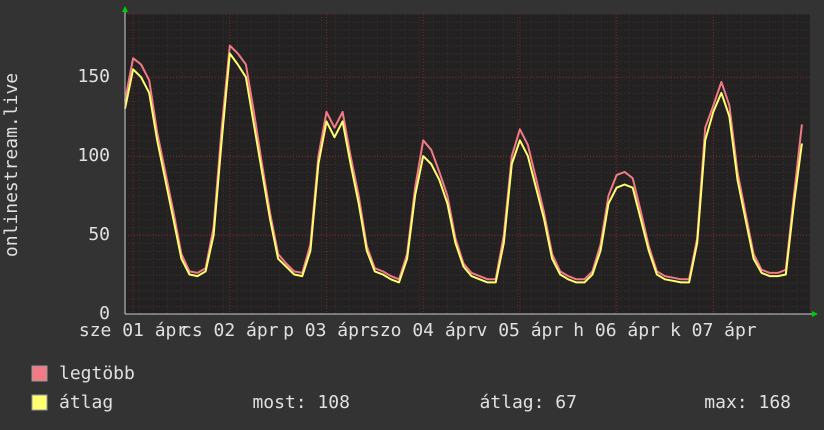  Describe the element at coordinates (11, 165) in the screenshot. I see `y-axis-label: onlinestream.live` at that location.